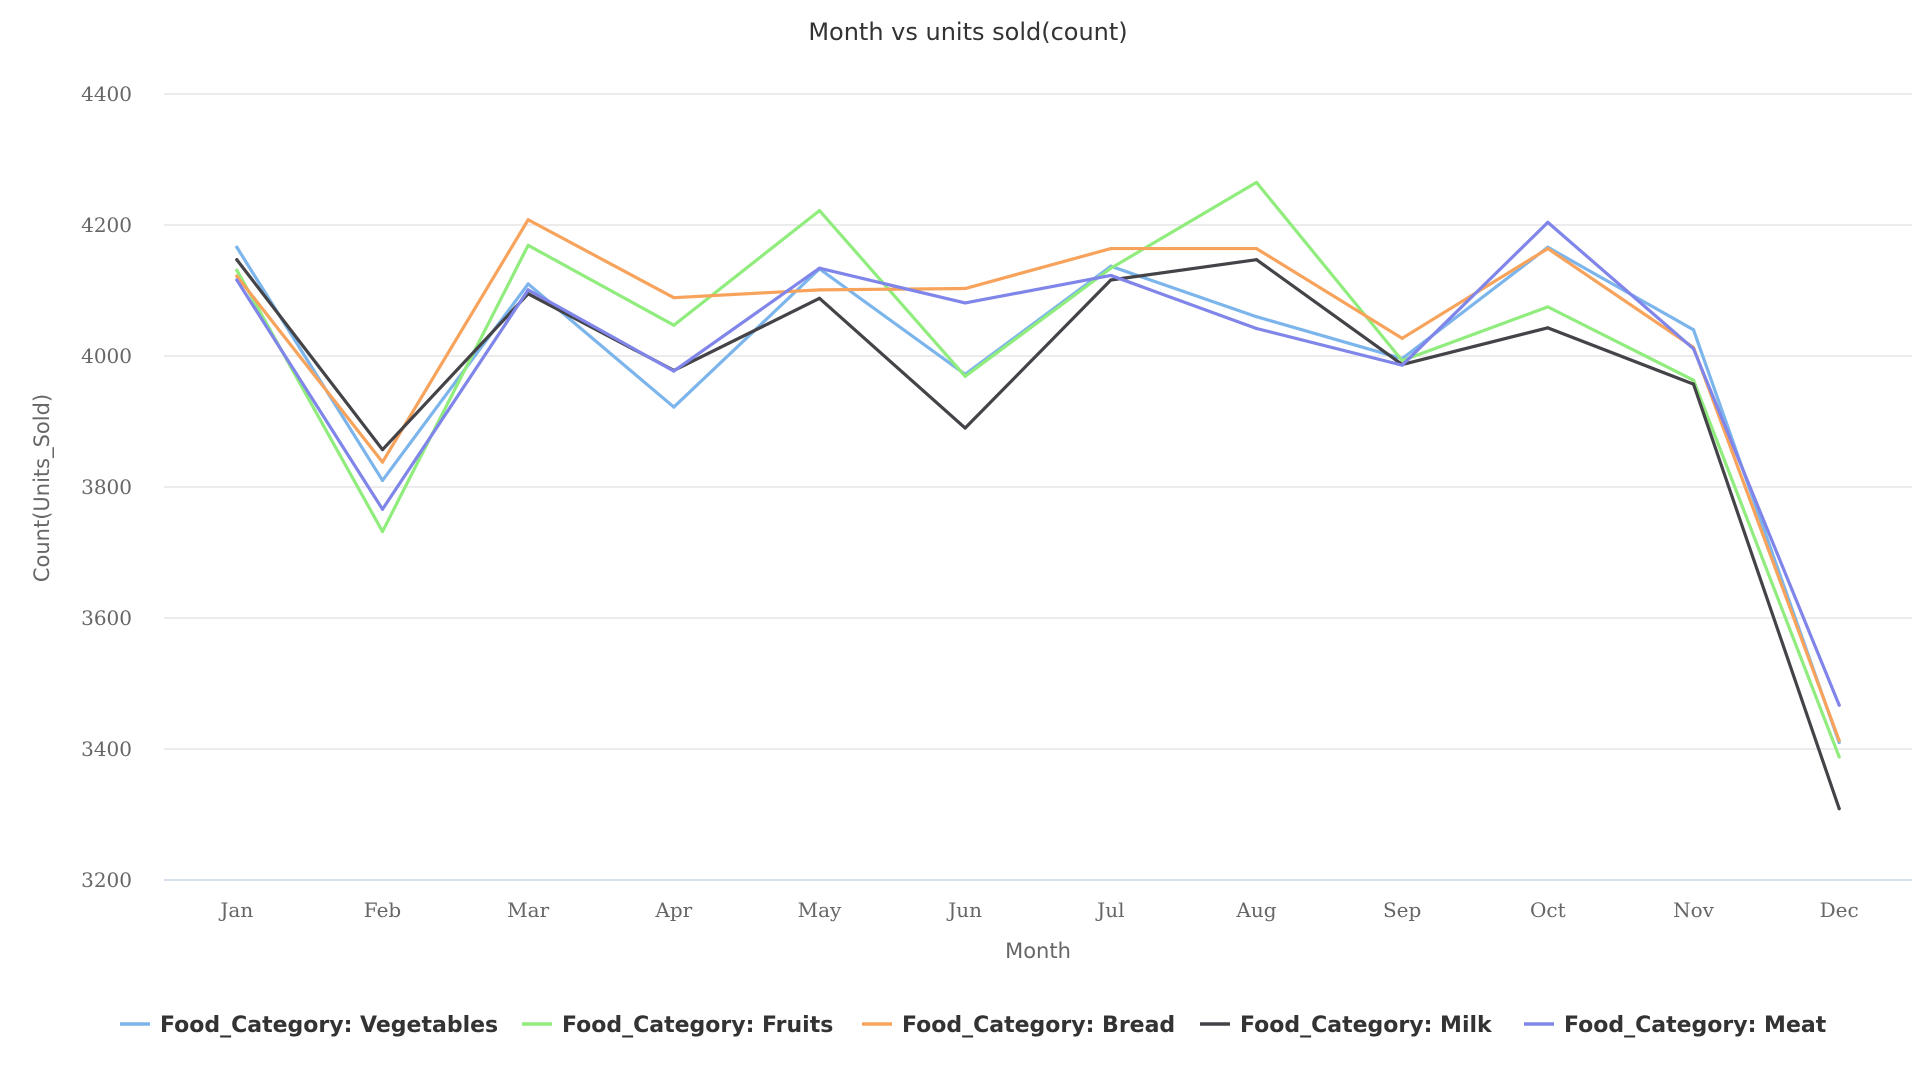 The height and width of the screenshot is (1080, 1920). I want to click on legend-item: Food_Category: Fruits, so click(677, 1025).